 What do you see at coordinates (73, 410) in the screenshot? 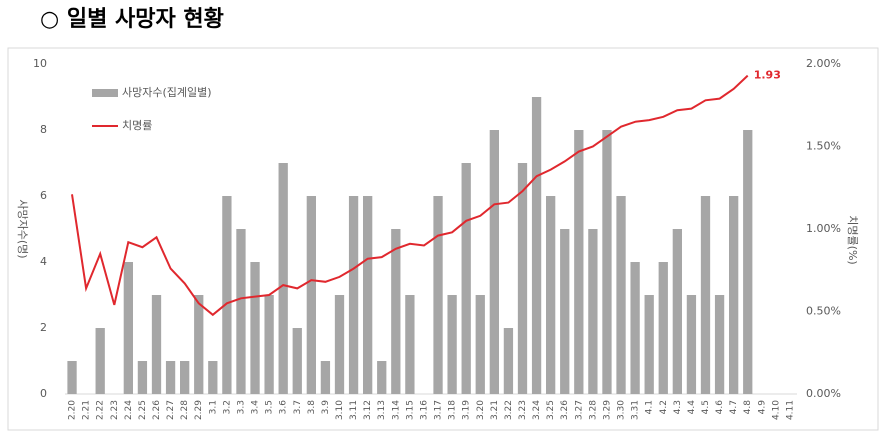
I see `x-tick-label: 2.20` at bounding box center [73, 410].